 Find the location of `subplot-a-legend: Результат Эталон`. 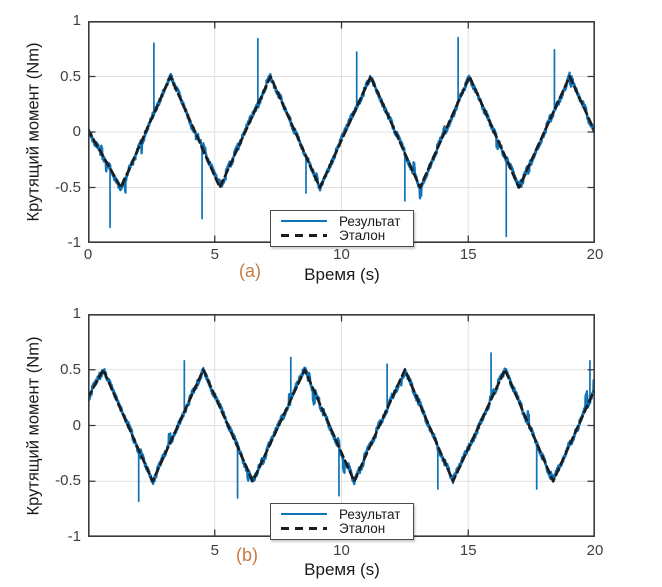

subplot-a-legend: Результат Эталон is located at coordinates (342, 228).